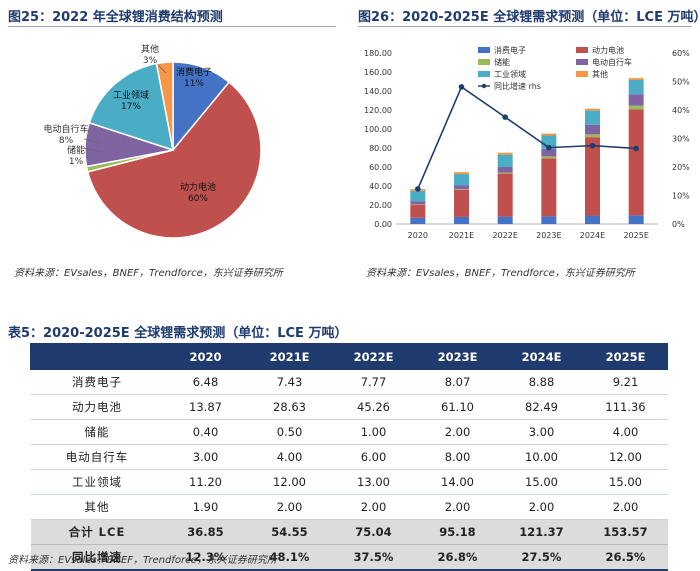 Image resolution: width=700 pixels, height=571 pixels. Describe the element at coordinates (380, 148) in the screenshot. I see `y-tick-label: 80.00` at that location.